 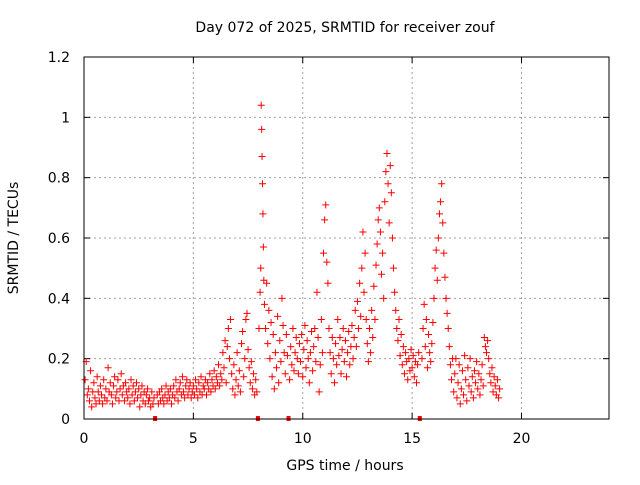 I want to click on x-tick-label: 15, so click(x=412, y=439).